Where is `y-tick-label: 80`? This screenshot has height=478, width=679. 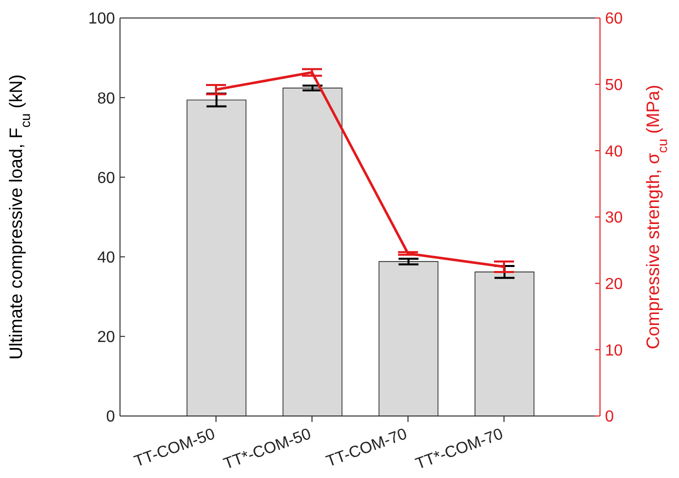 y-tick-label: 80 is located at coordinates (106, 99).